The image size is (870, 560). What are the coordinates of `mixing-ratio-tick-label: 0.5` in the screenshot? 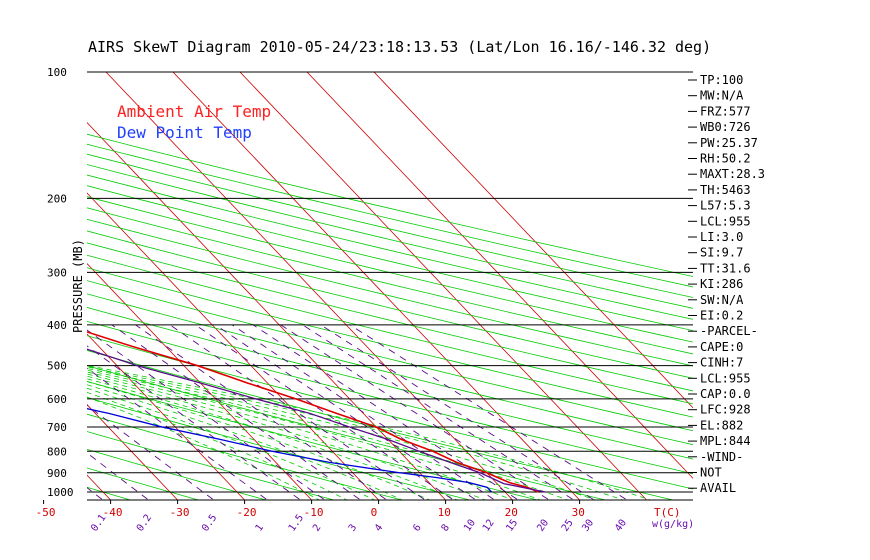 It's located at (209, 523).